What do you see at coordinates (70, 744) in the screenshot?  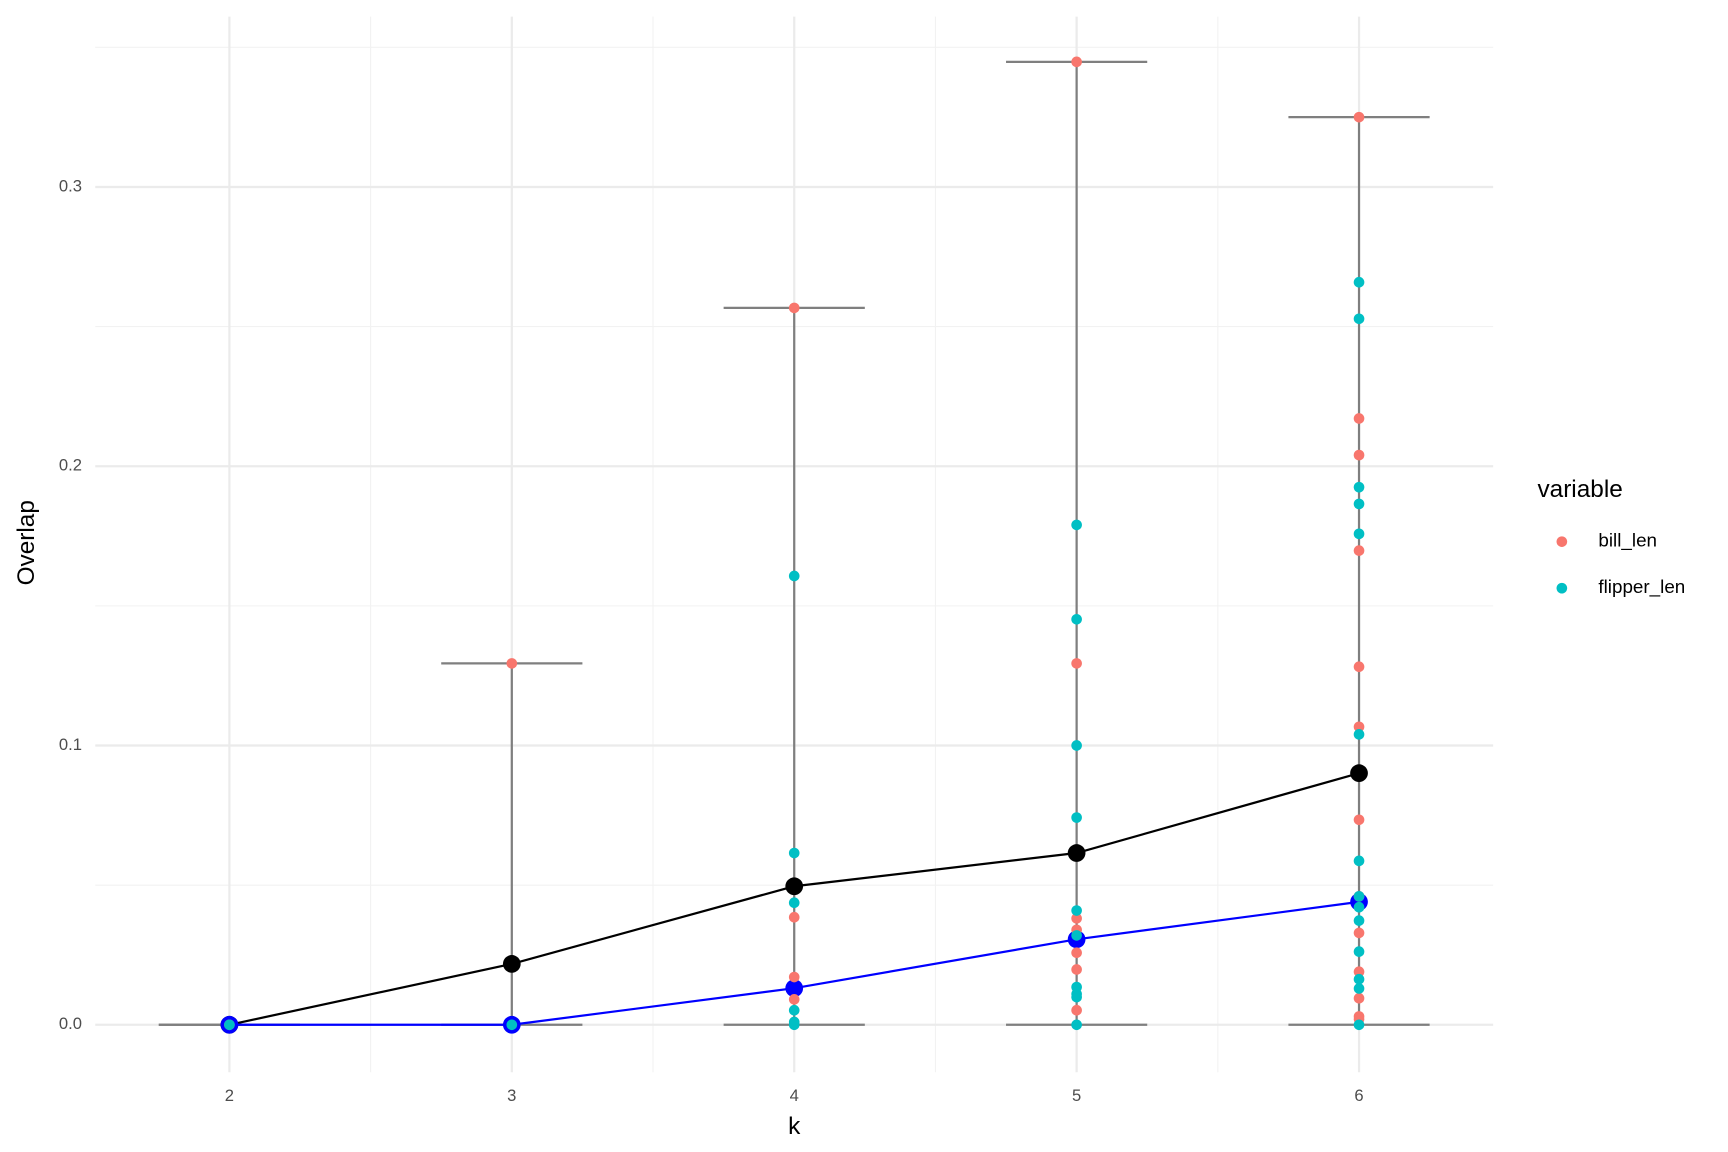 I see `y-tick-label: 0.1` at bounding box center [70, 744].